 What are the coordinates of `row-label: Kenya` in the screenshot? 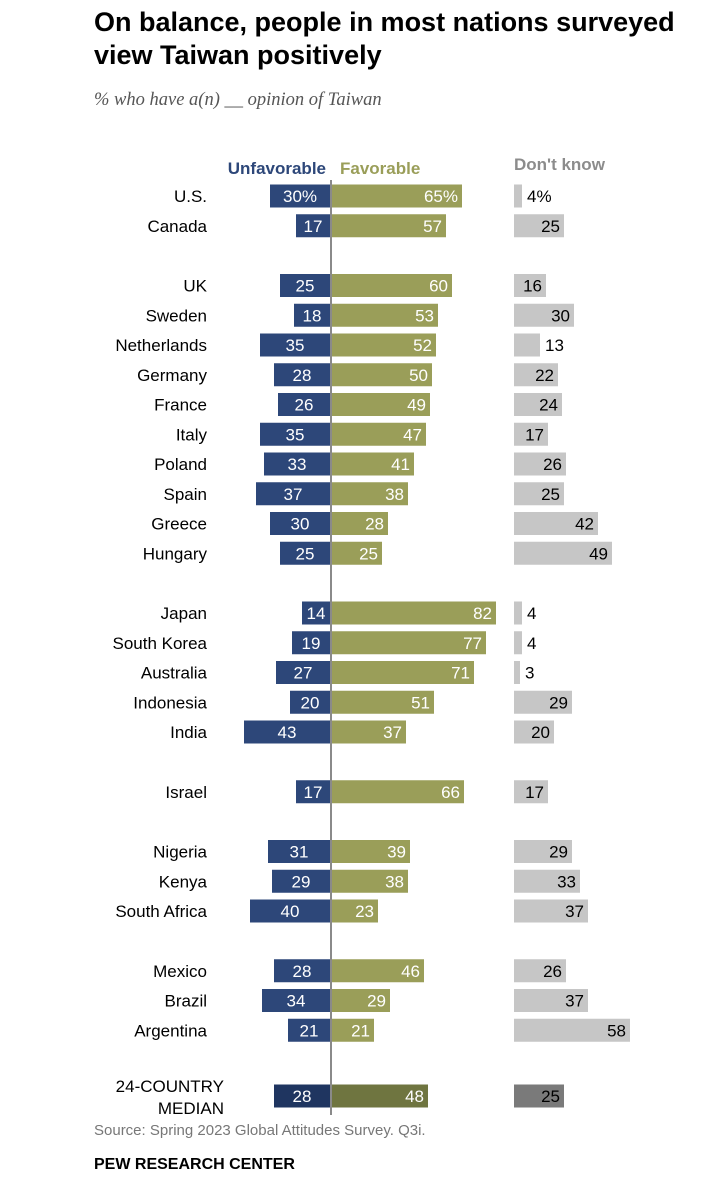 It's located at (183, 881).